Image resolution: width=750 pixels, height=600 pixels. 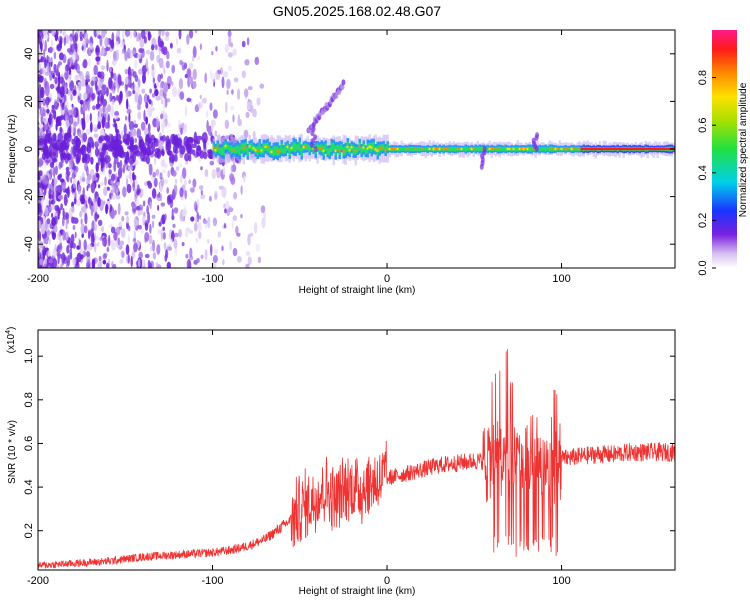 I want to click on y-tick-label: 0, so click(x=29, y=149).